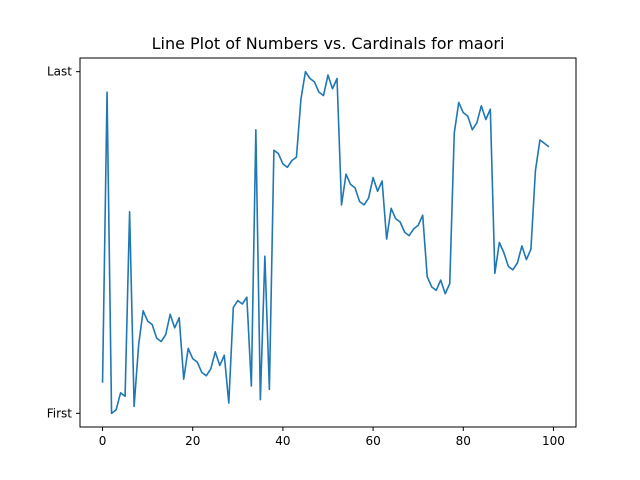 The image size is (640, 480). Describe the element at coordinates (372, 441) in the screenshot. I see `x-tick-label: 60` at that location.